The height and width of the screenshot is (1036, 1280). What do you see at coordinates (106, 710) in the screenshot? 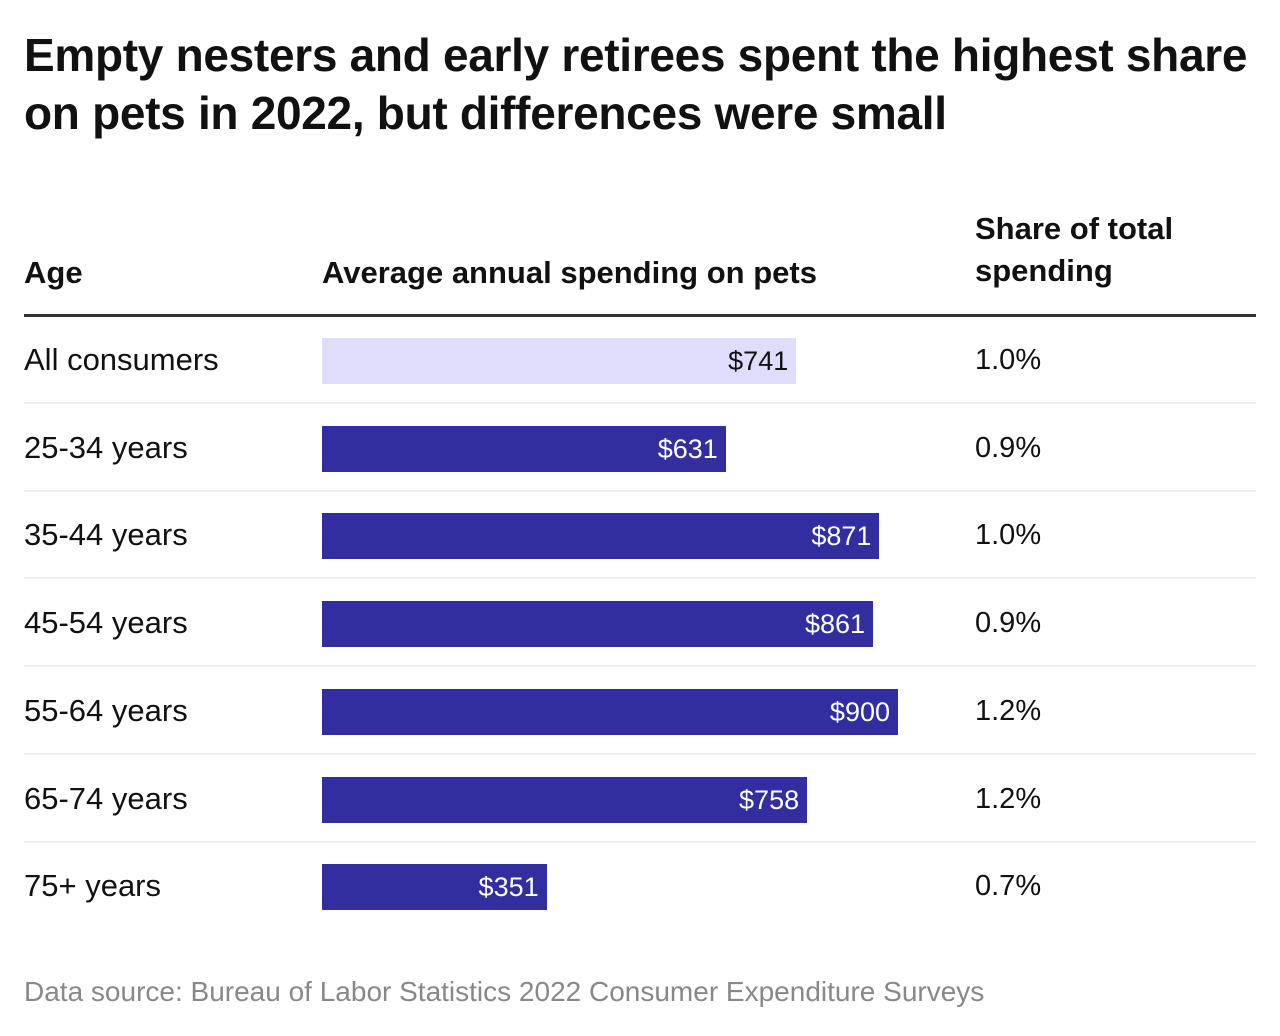
I see `age-label: 55-64 years` at bounding box center [106, 710].